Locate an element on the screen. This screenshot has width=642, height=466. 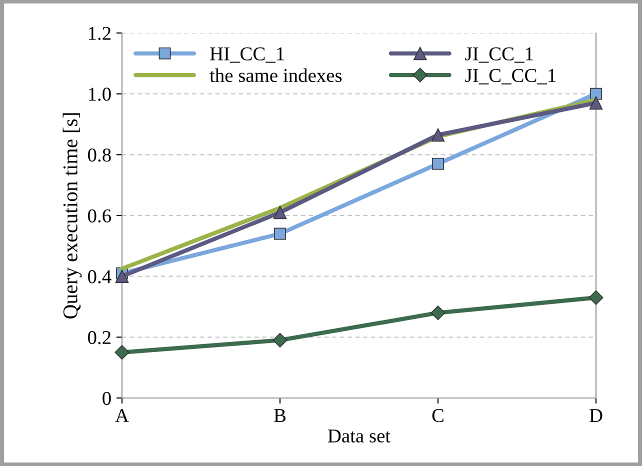
x-axis-title: Data set is located at coordinates (359, 436).